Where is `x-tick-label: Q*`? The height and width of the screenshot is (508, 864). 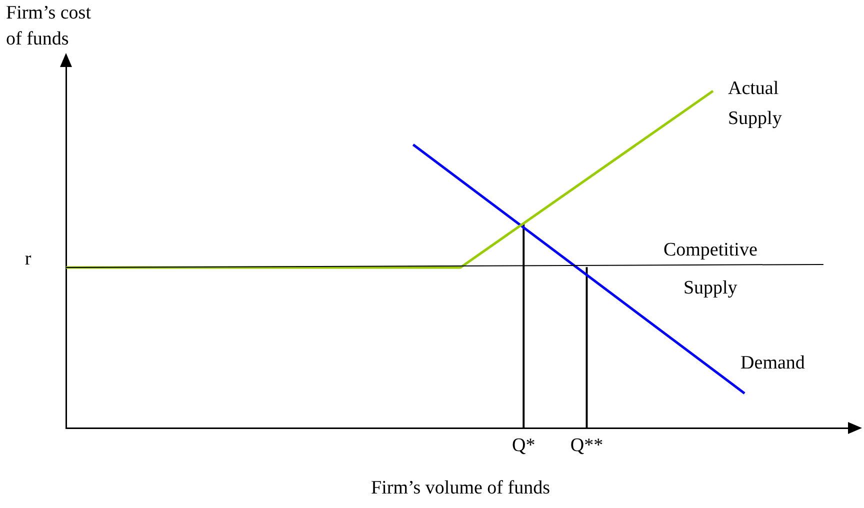 x-tick-label: Q* is located at coordinates (524, 445).